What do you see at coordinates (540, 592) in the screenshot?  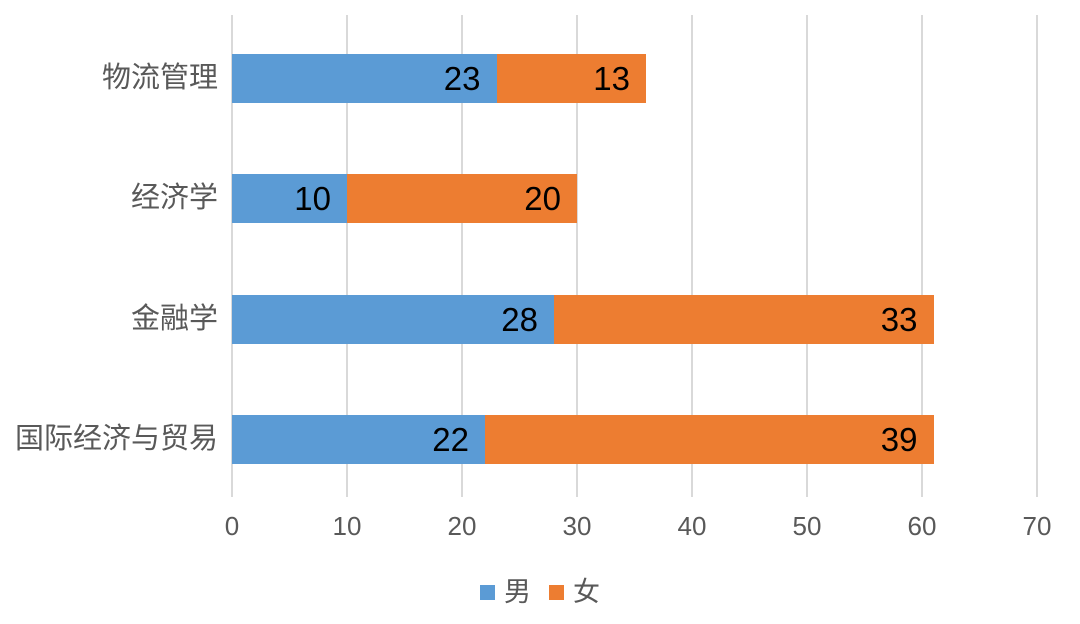 I see `legend: 男女` at bounding box center [540, 592].